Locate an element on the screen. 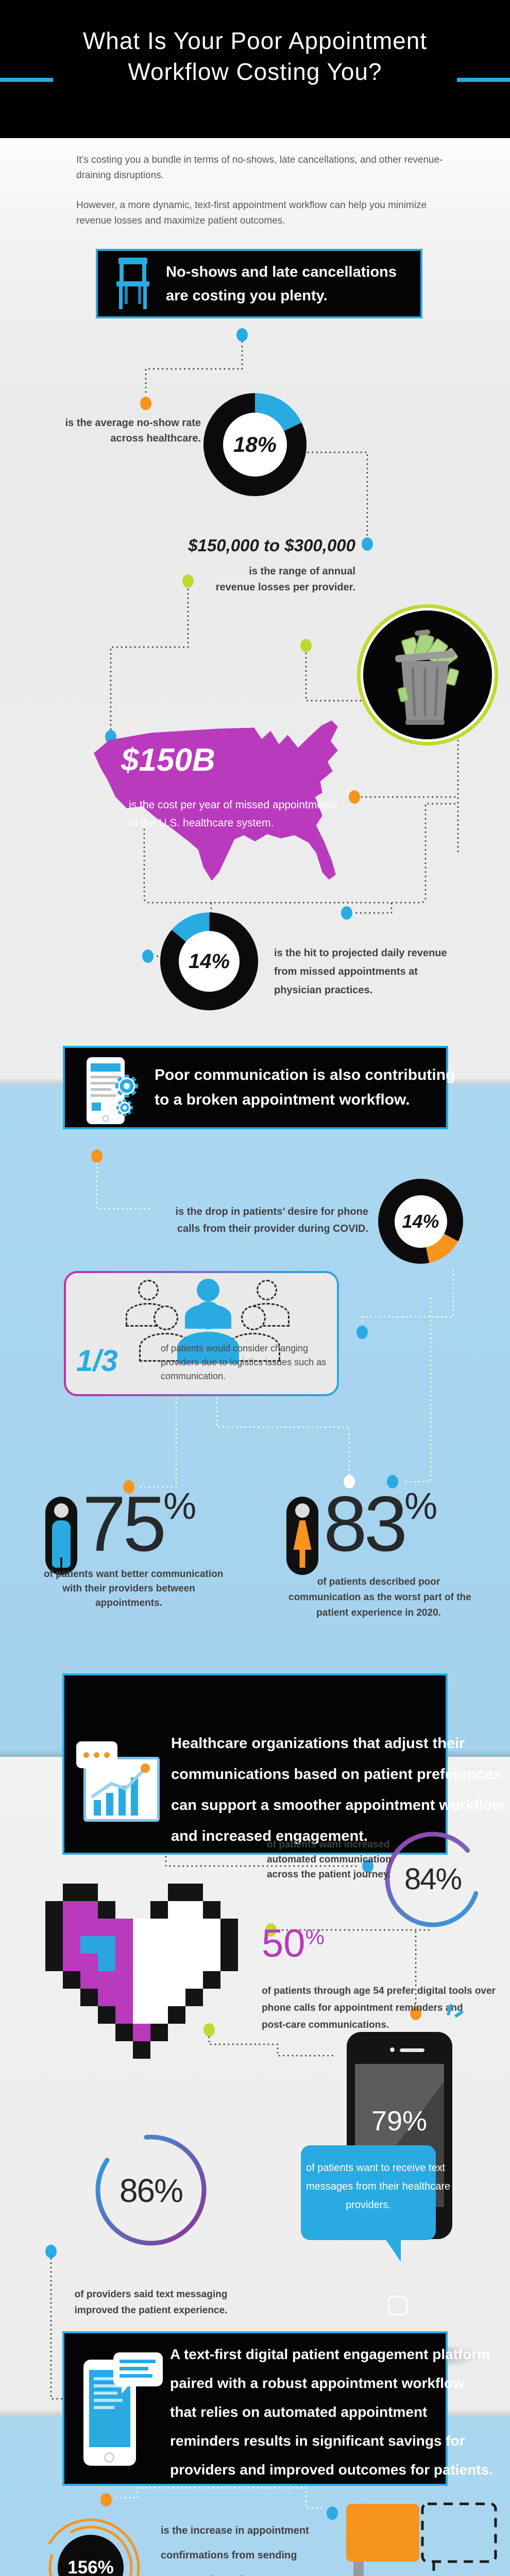 This screenshot has height=2576, width=510. text-bubble-tail is located at coordinates (393, 2250).